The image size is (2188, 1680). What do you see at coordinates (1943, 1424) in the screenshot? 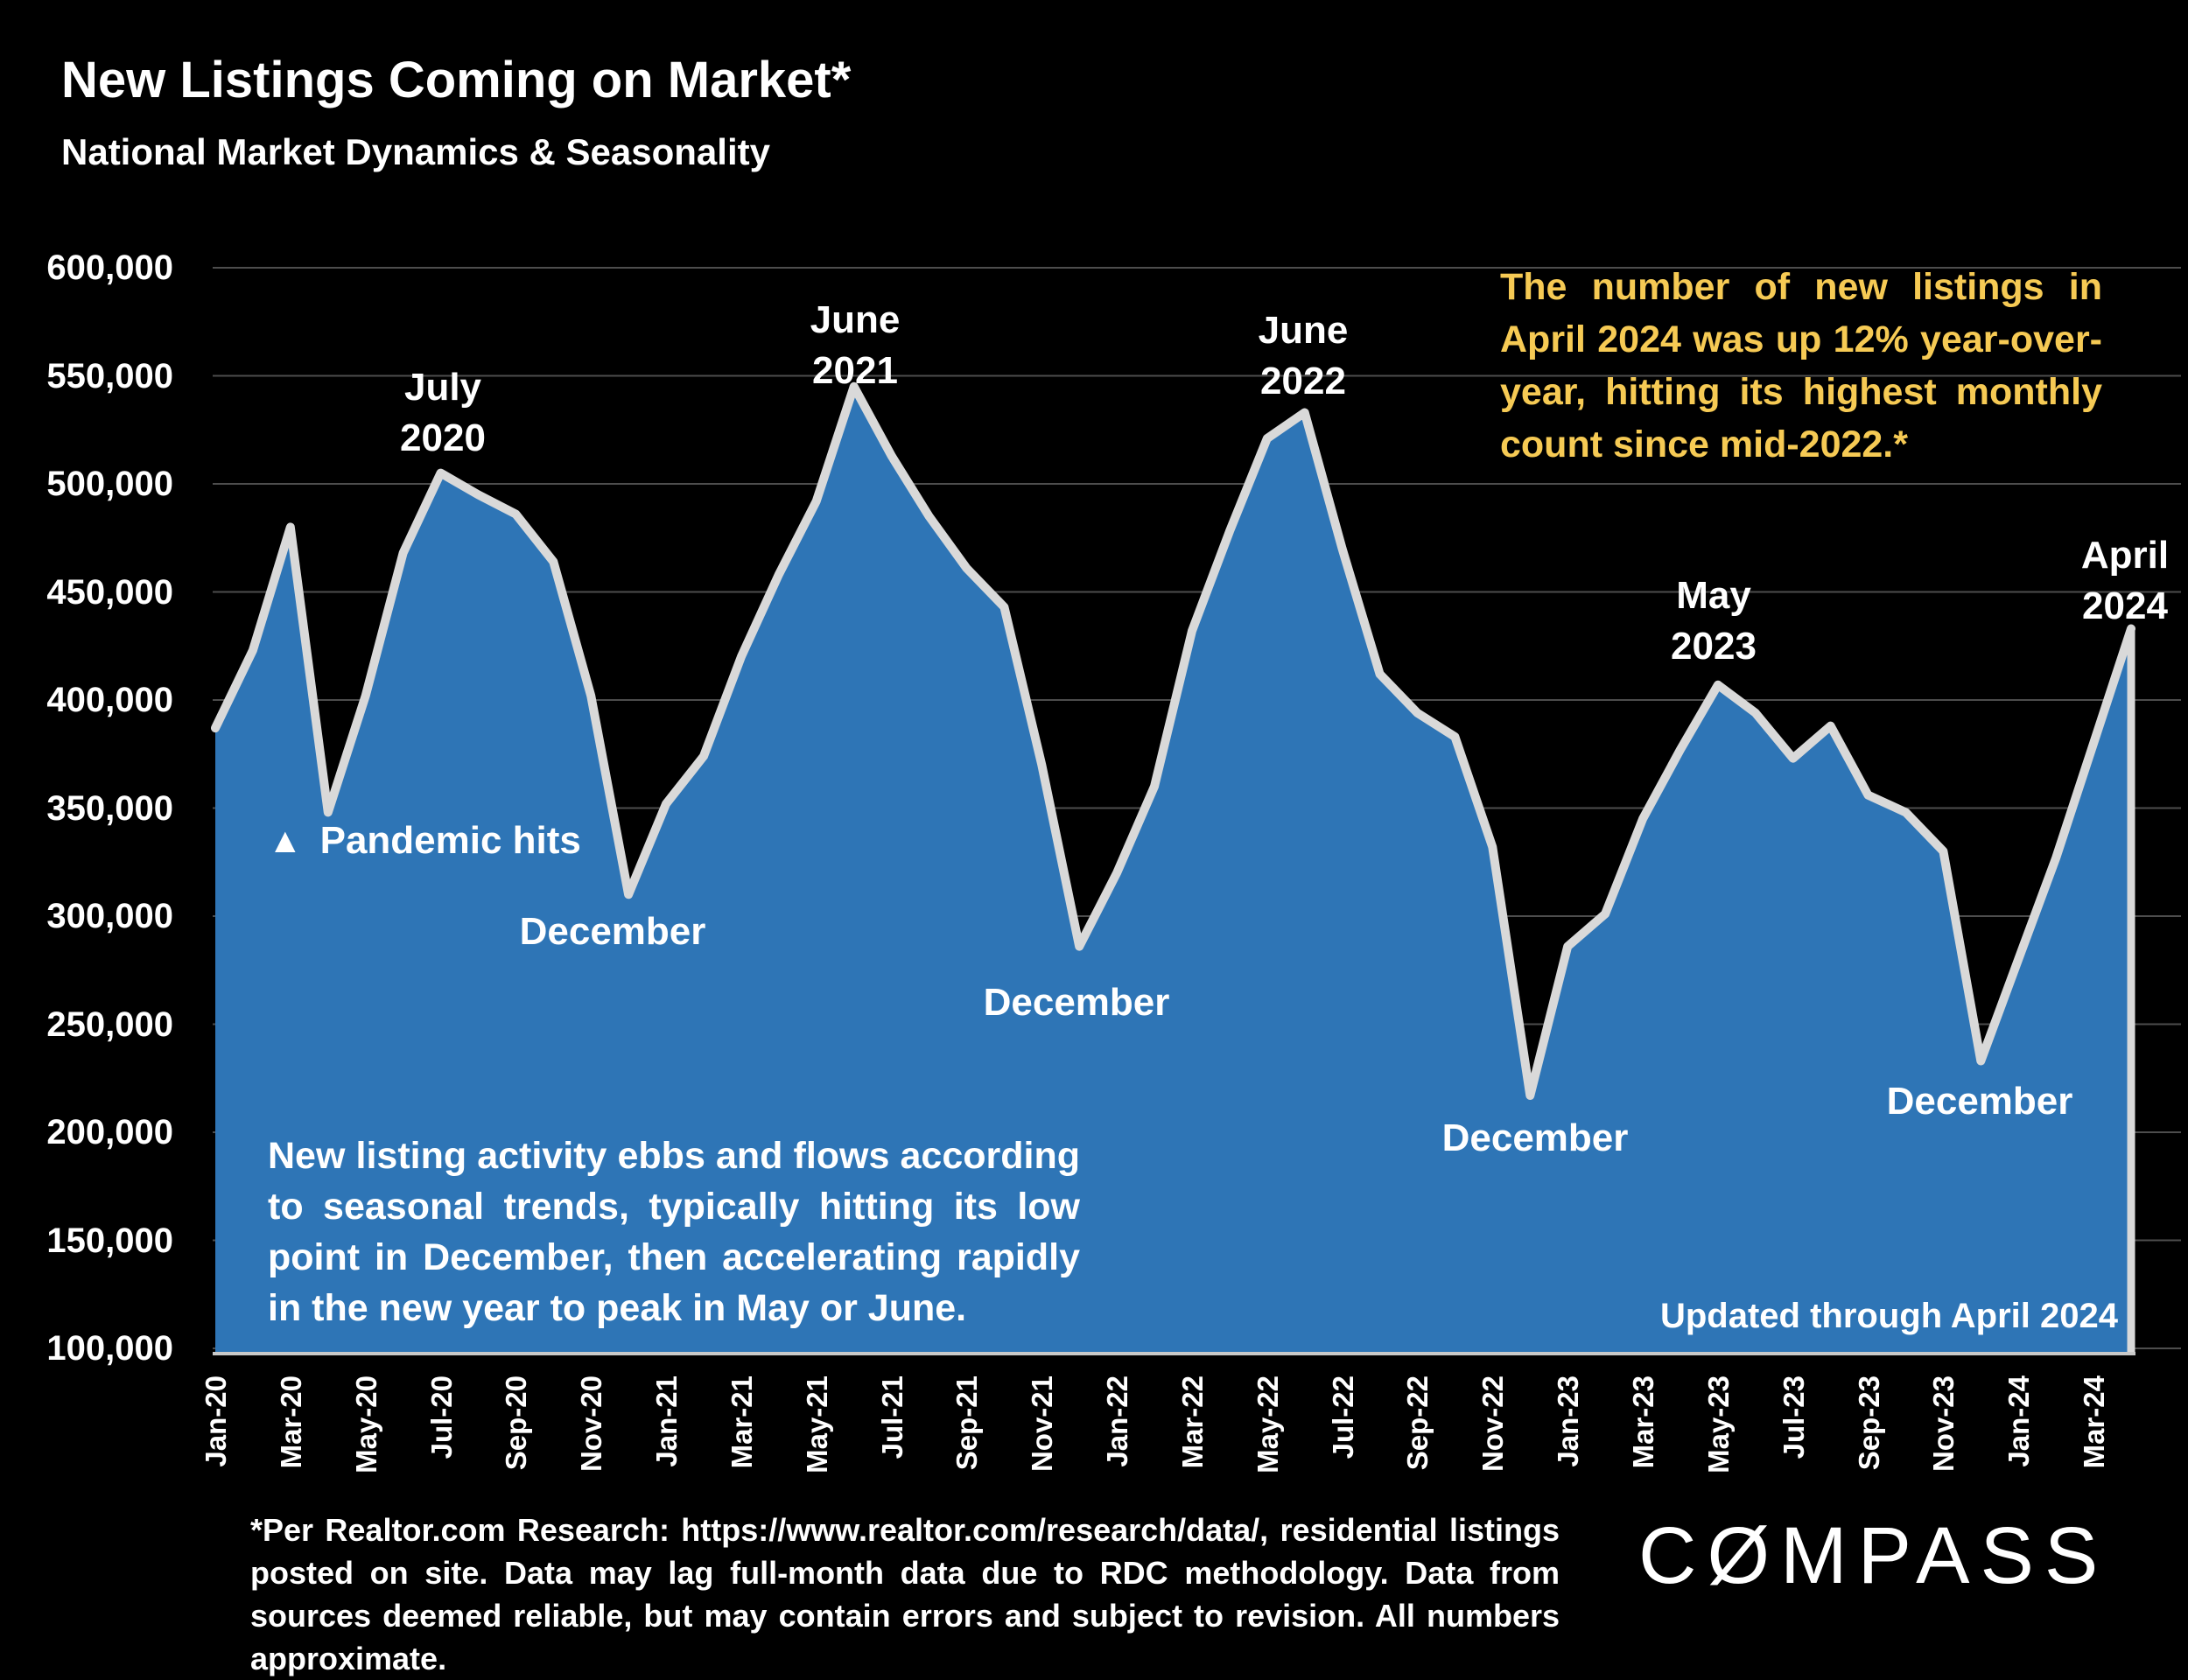
I see `x-axis-tick-label: Nov-23` at bounding box center [1943, 1424].